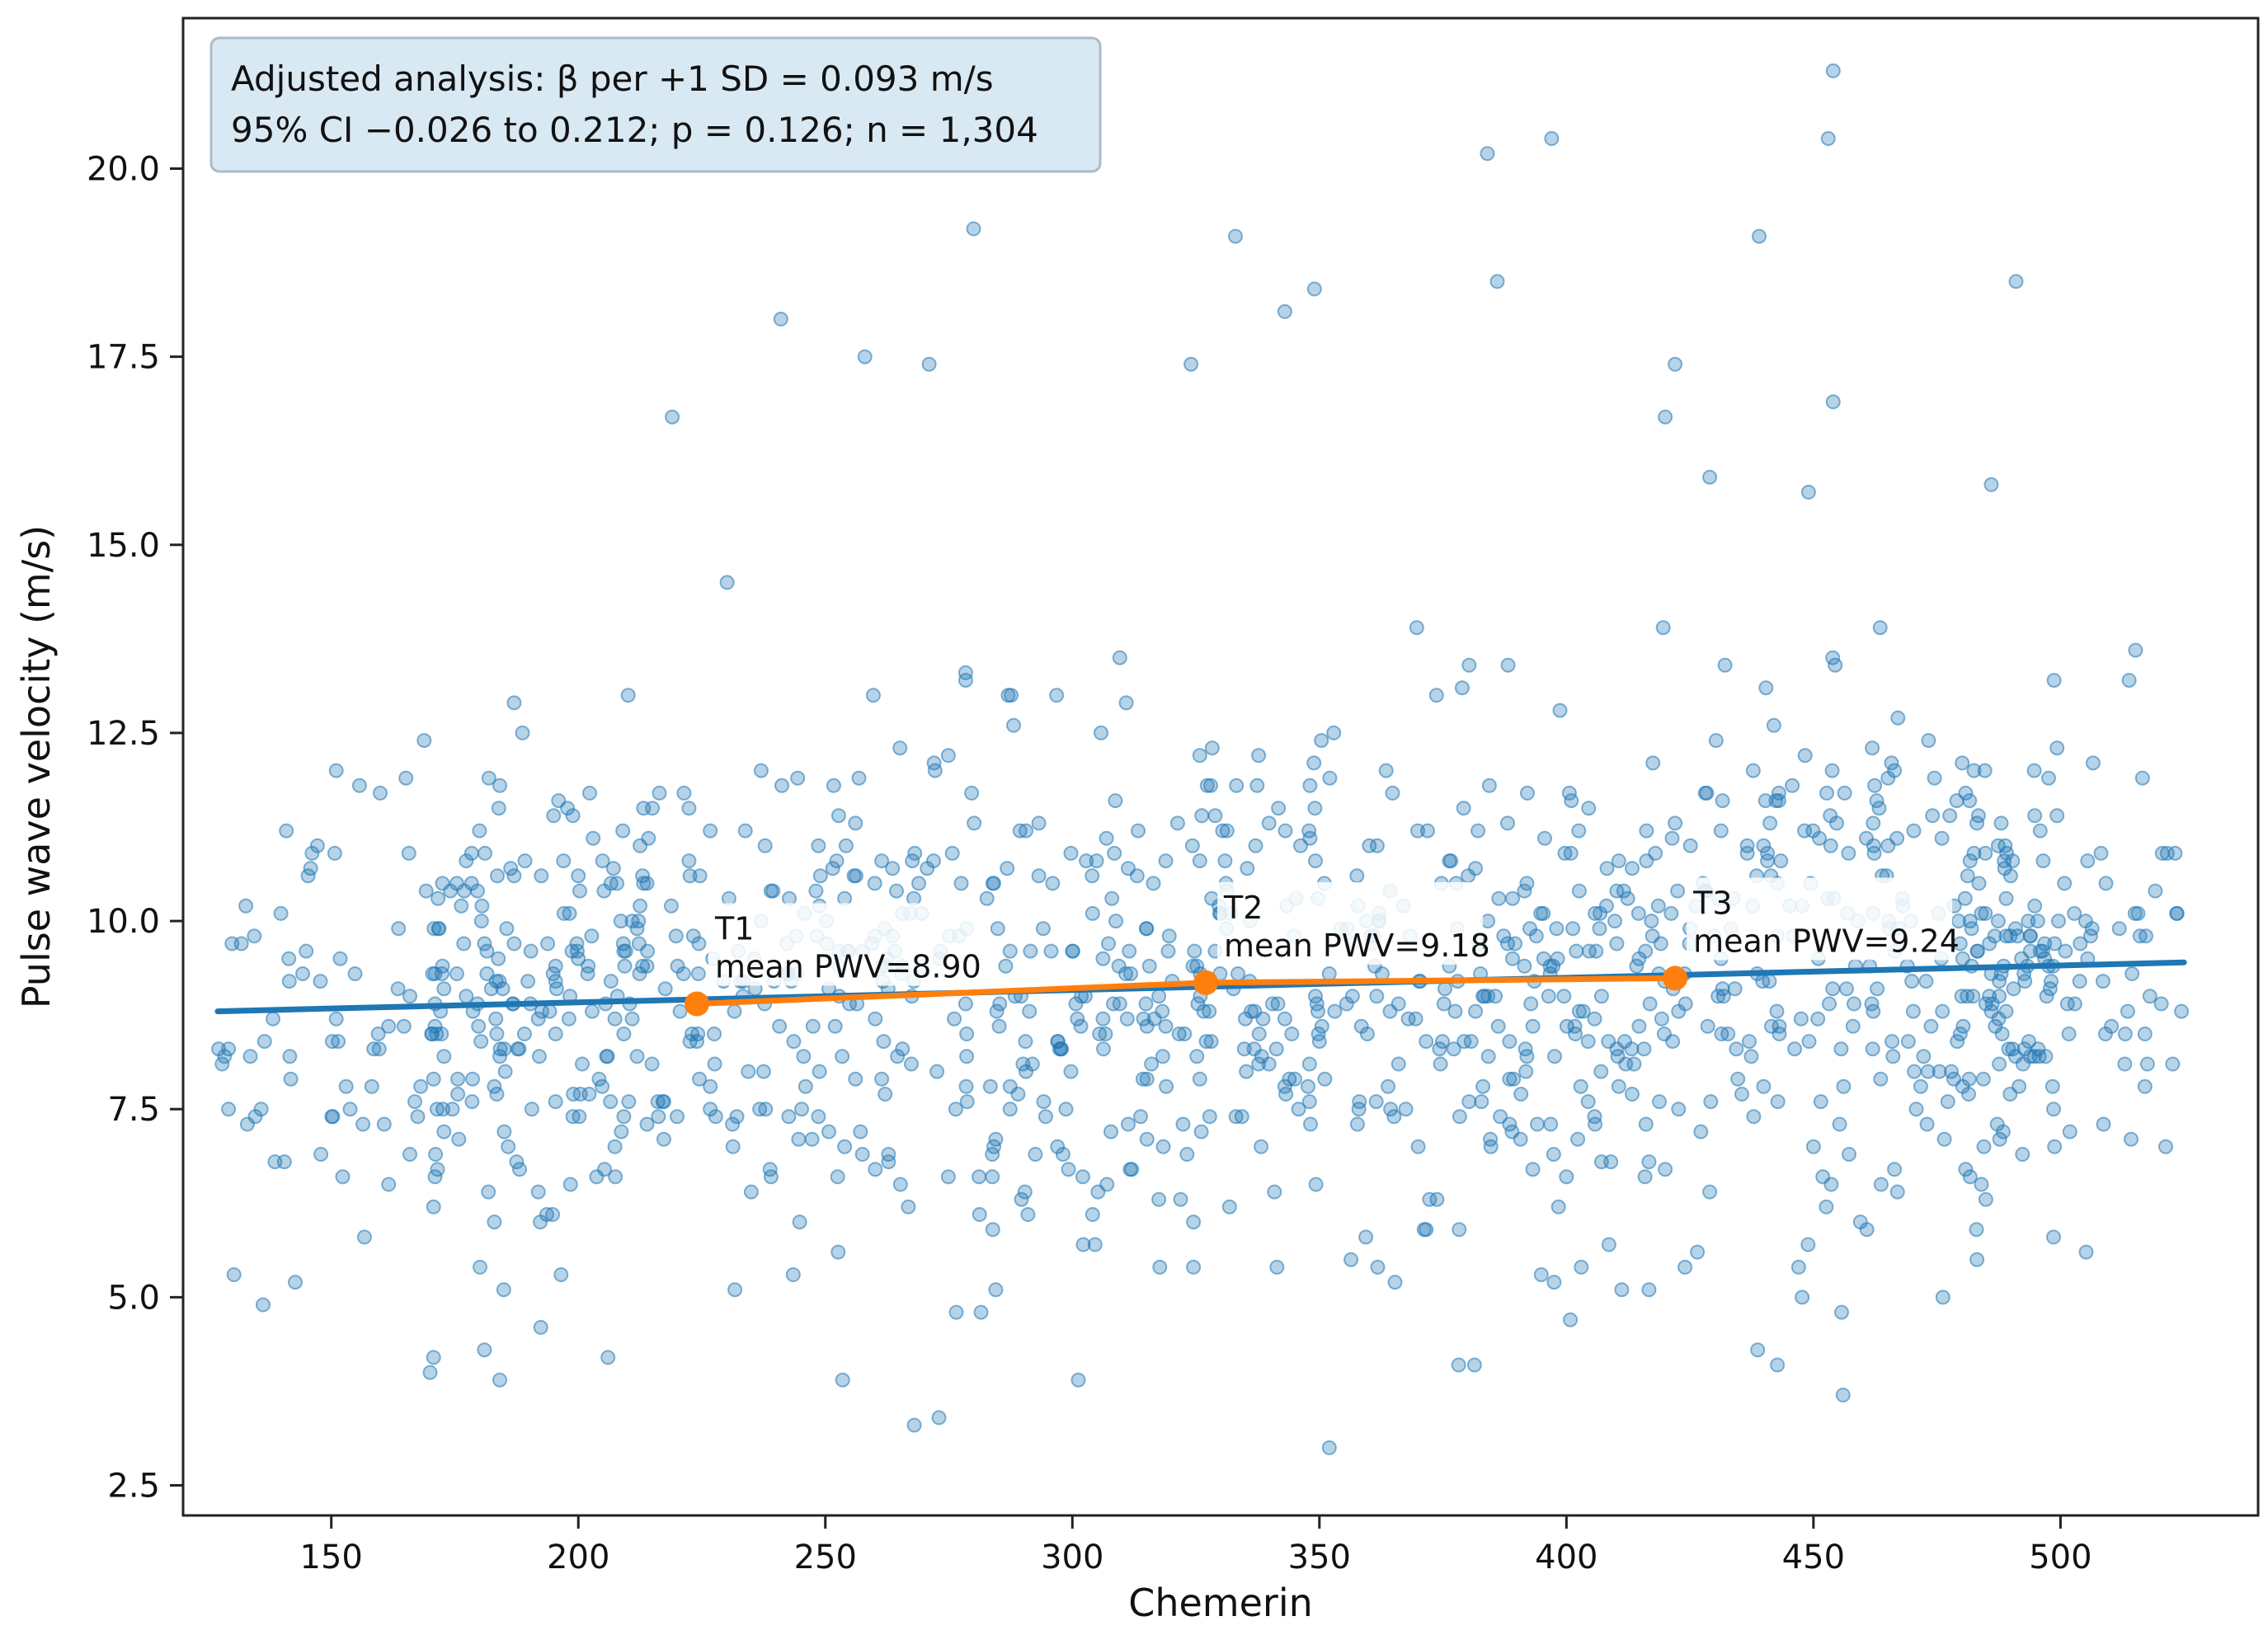 This screenshot has height=1635, width=2268. I want to click on y-tick-label: 2.5, so click(133, 1486).